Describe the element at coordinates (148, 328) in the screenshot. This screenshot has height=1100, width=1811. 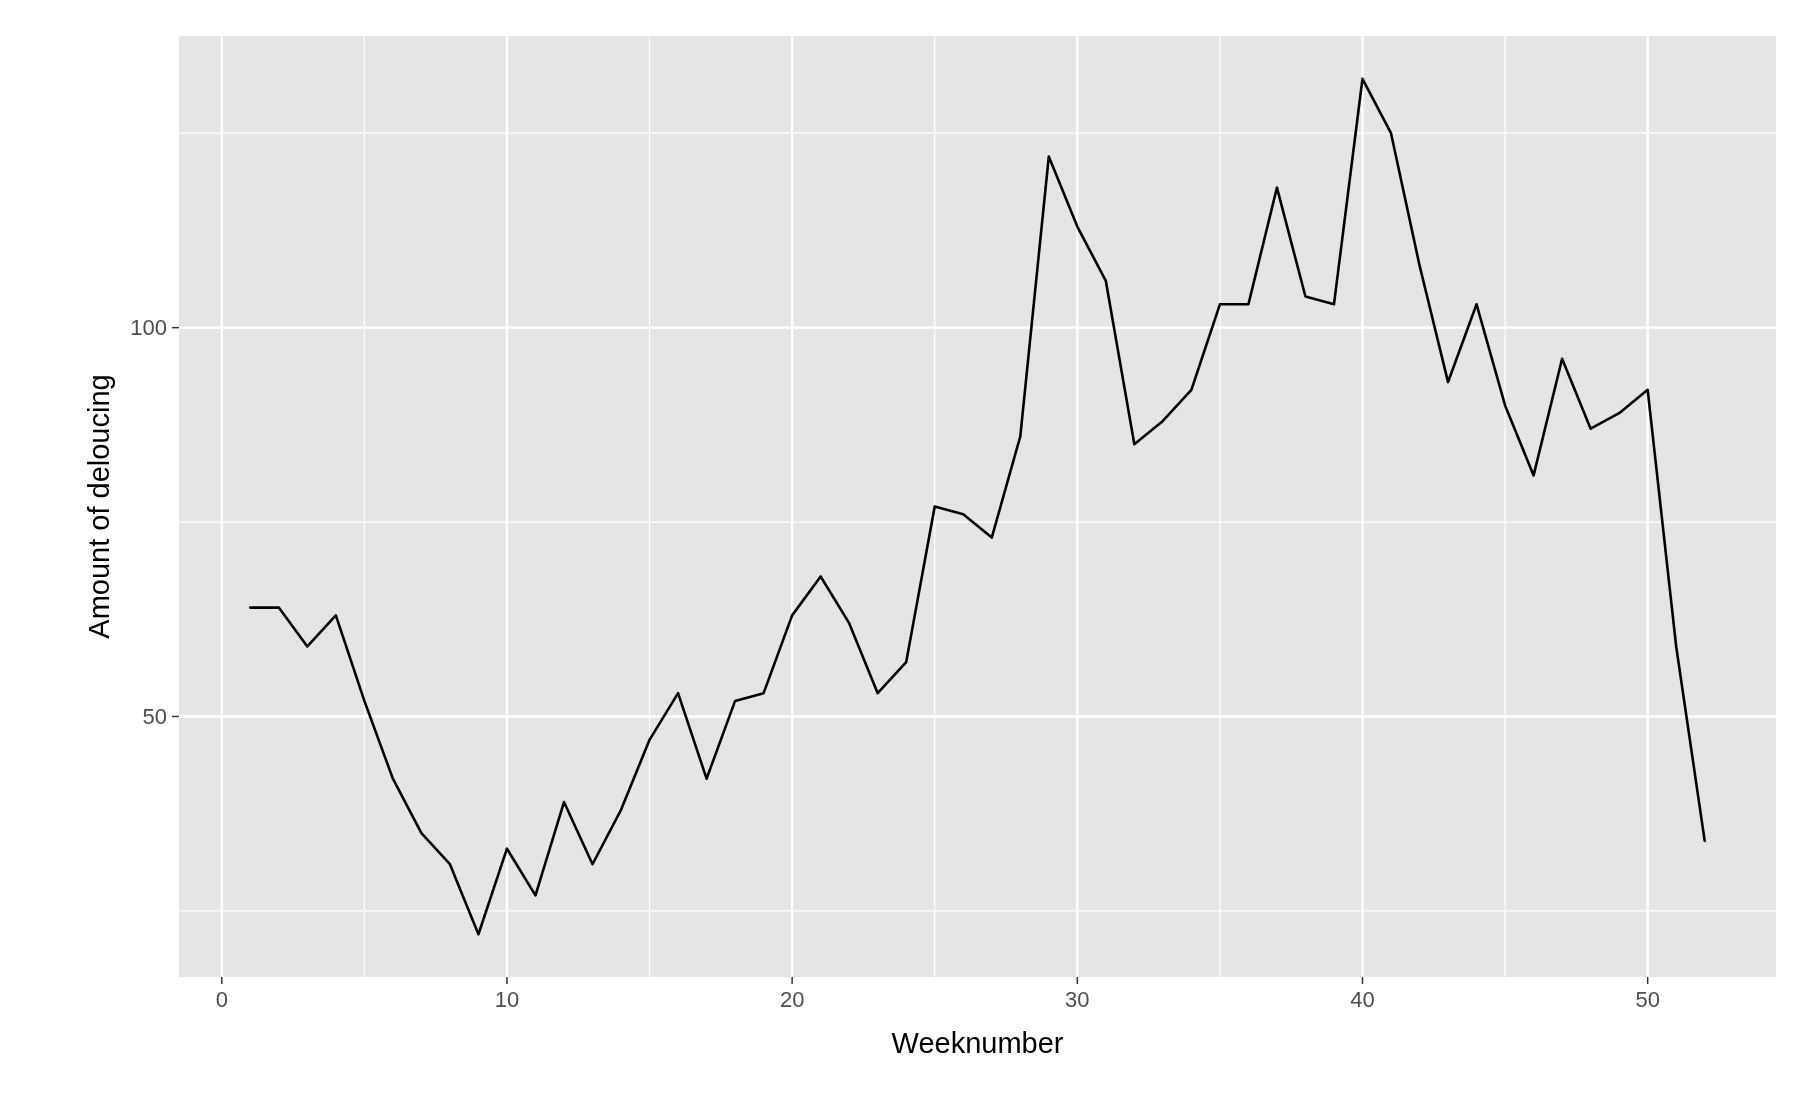
I see `y-tick-label: 100` at that location.